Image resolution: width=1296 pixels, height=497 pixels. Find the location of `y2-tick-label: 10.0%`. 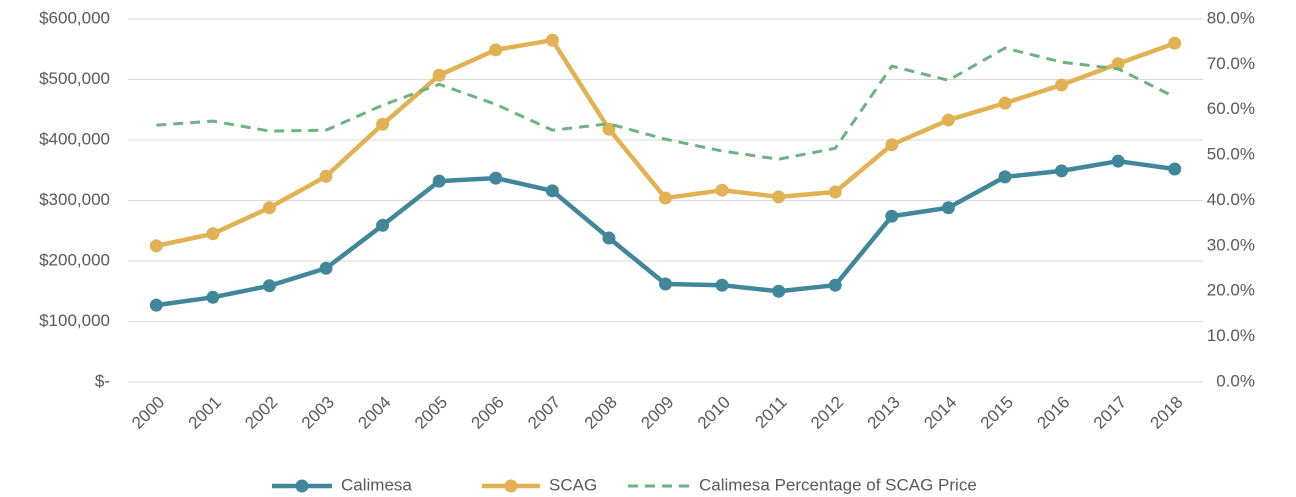

y2-tick-label: 10.0% is located at coordinates (1231, 335).